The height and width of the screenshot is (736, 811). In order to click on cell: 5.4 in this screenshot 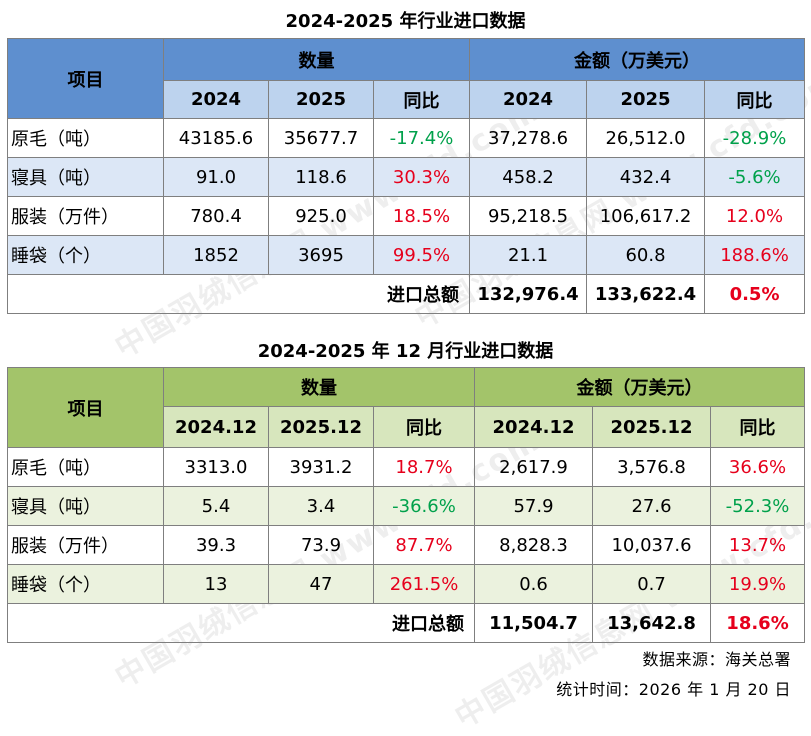, I will do `click(216, 506)`.